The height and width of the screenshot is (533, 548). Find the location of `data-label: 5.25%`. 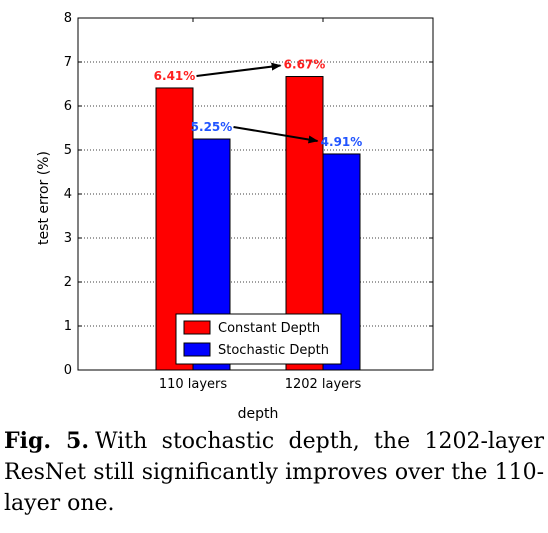

data-label: 5.25% is located at coordinates (212, 127).